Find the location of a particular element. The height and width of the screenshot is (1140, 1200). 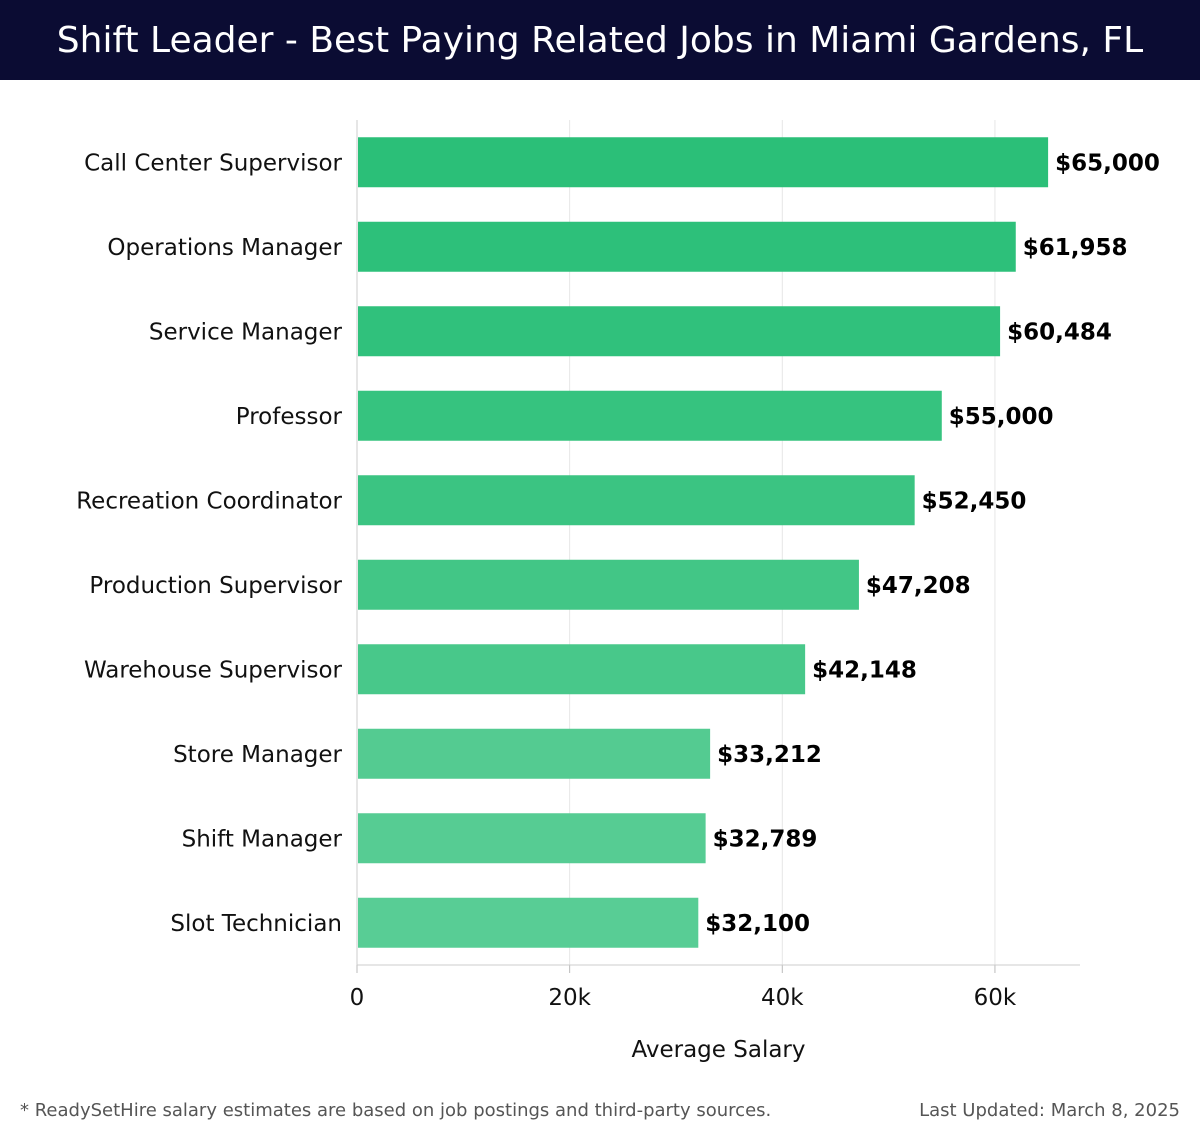

category-label: Recreation Coordinator is located at coordinates (209, 501).